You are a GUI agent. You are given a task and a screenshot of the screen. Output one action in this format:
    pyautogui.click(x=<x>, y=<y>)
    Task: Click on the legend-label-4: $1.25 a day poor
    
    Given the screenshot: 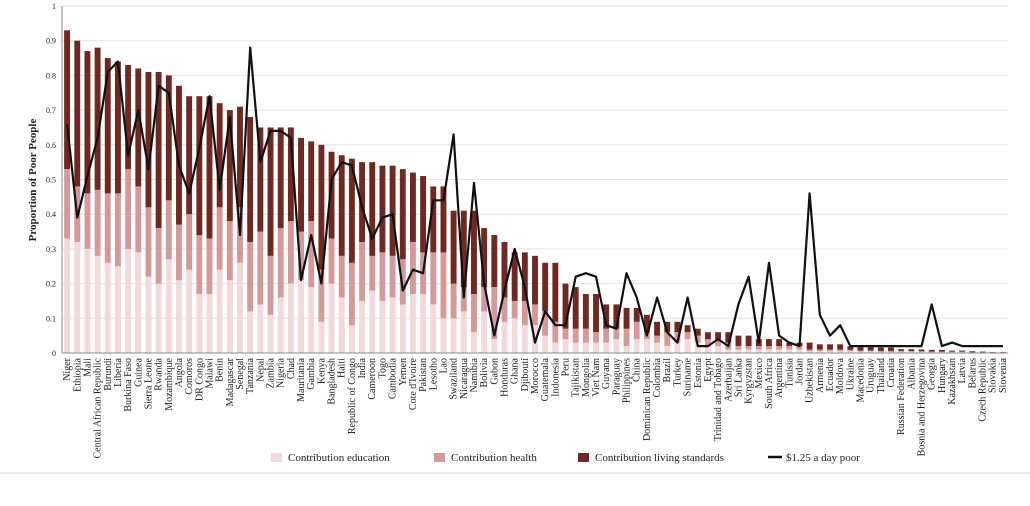 What is the action you would take?
    pyautogui.click(x=823, y=458)
    